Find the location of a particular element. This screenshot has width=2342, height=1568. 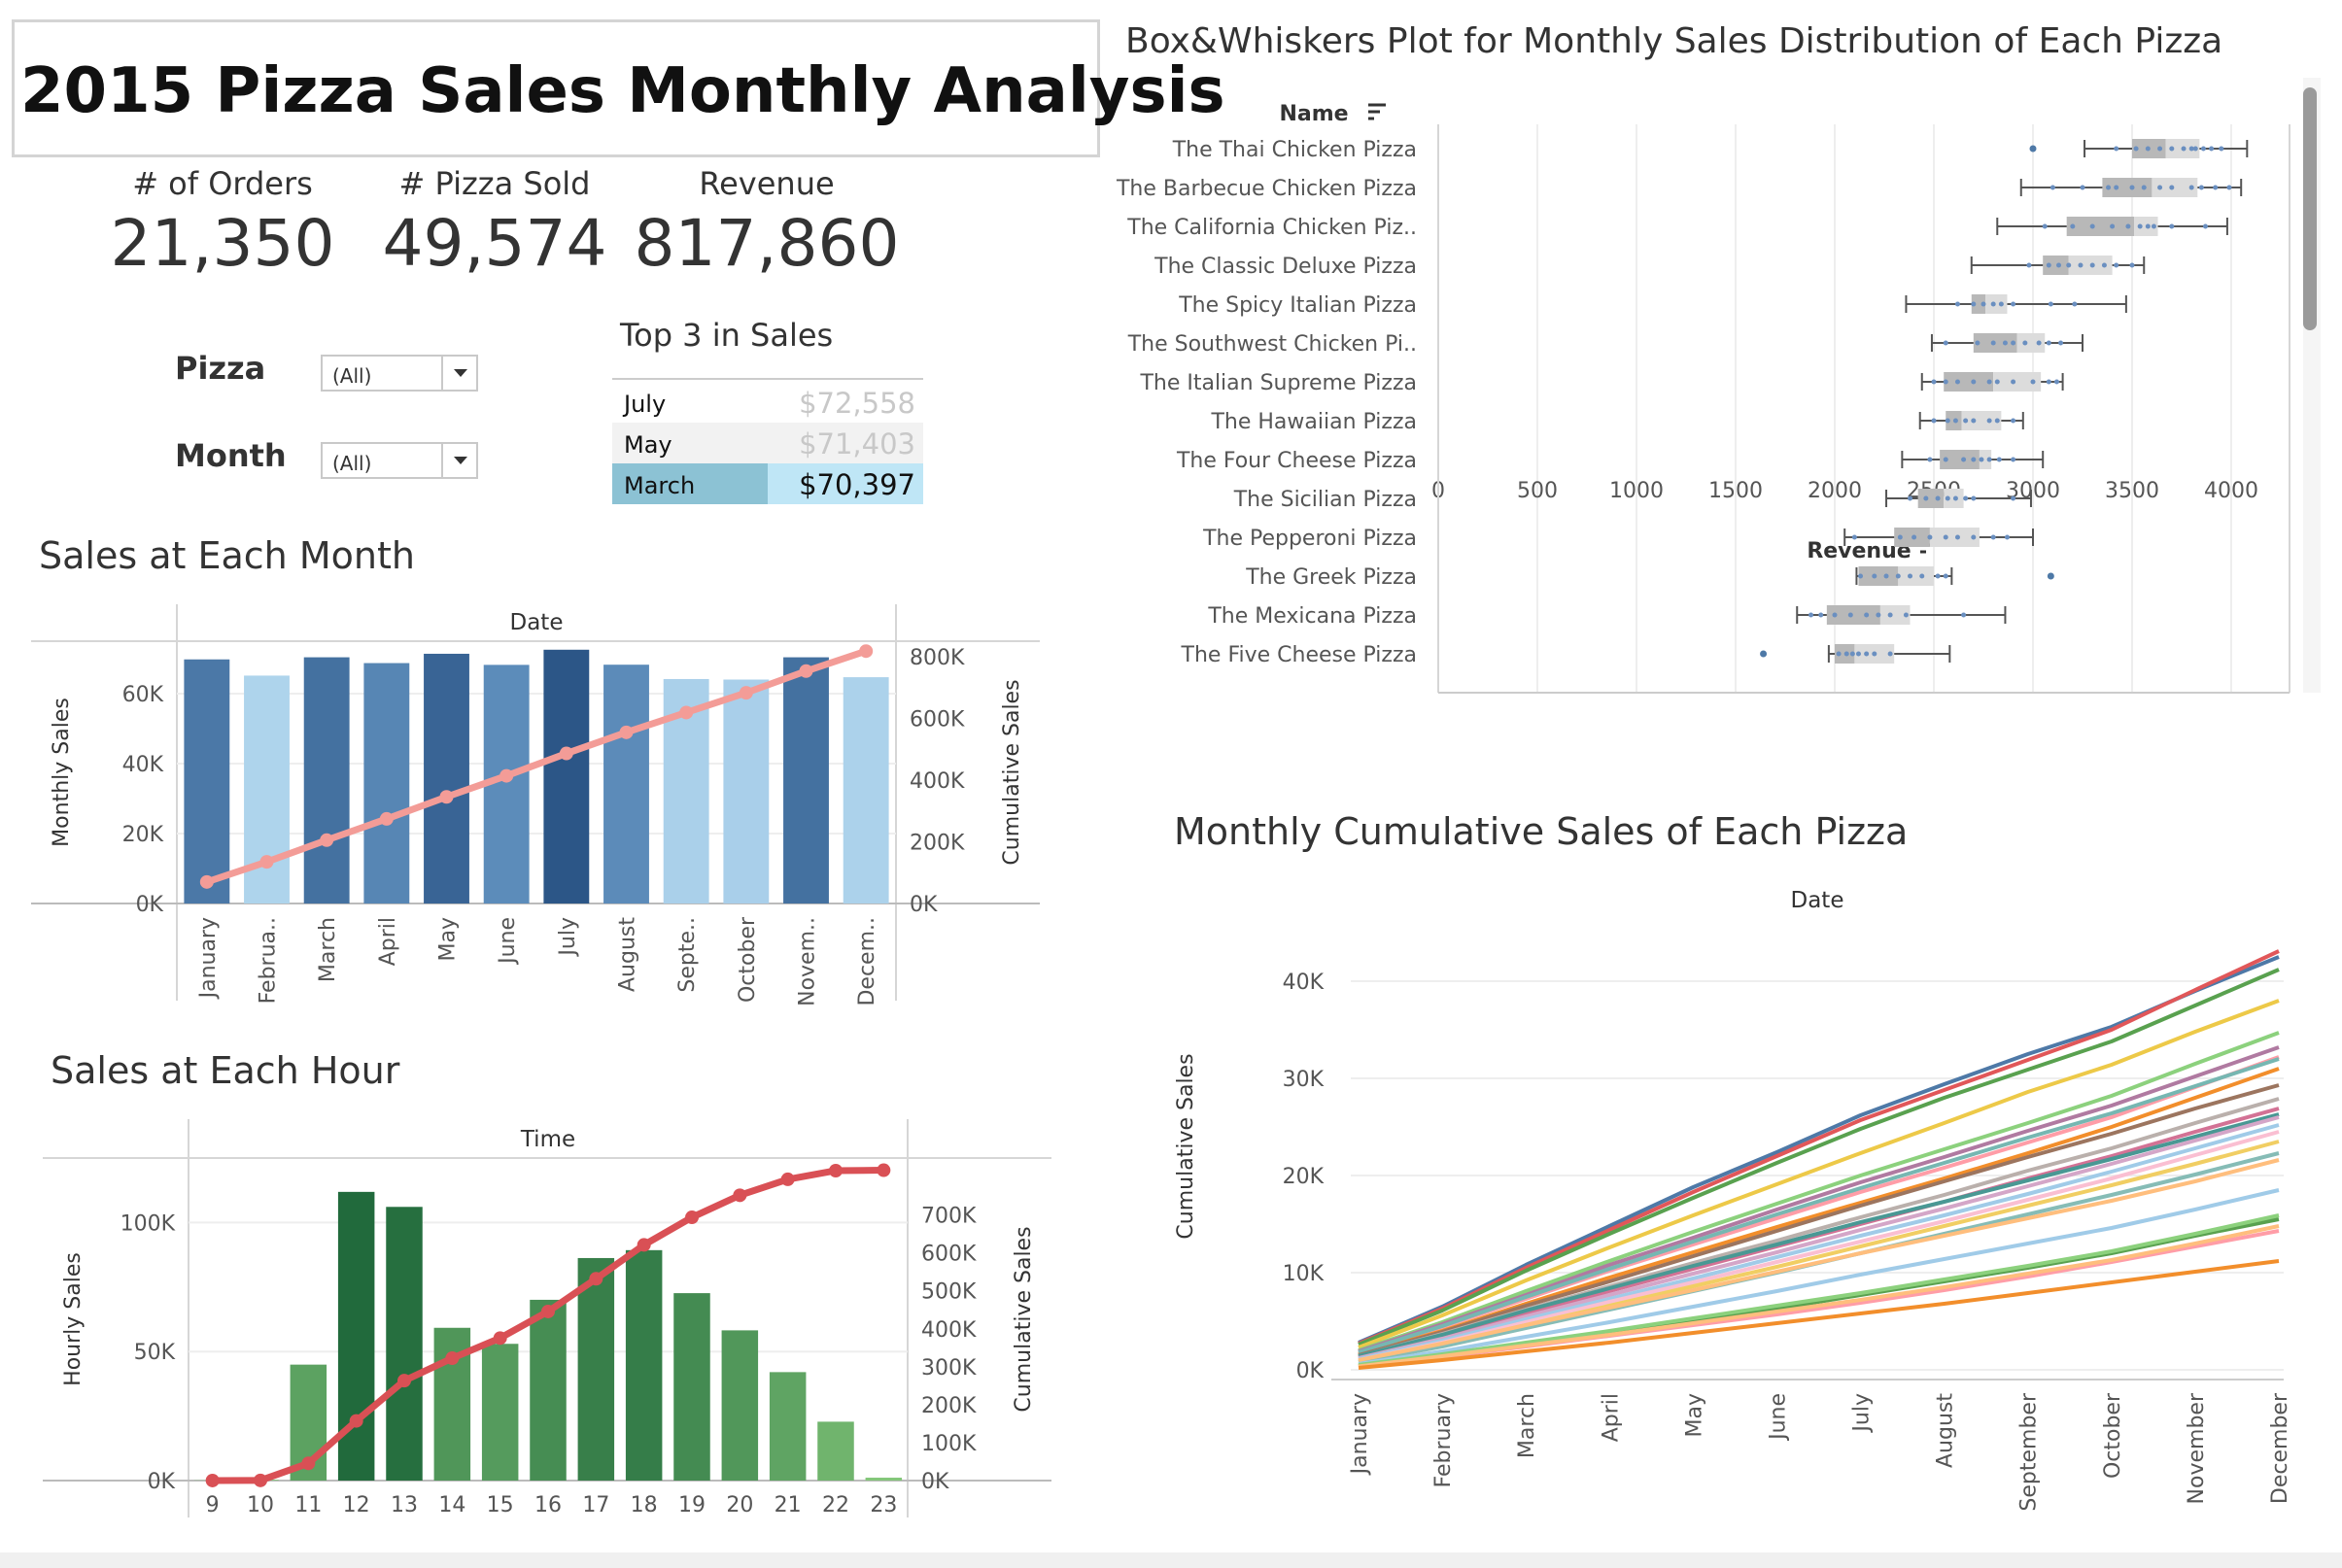

x-tick-label: Februa.. is located at coordinates (269, 960).